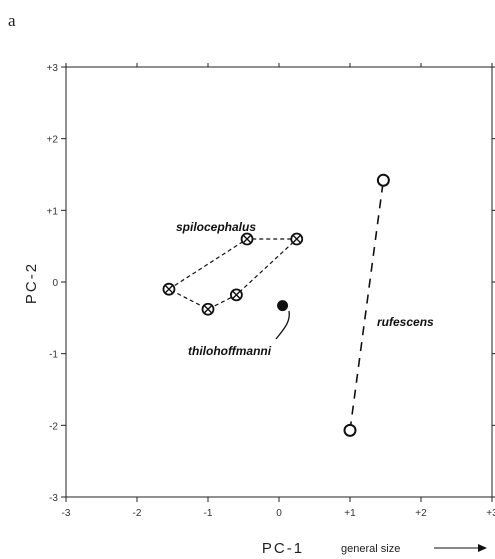 This screenshot has width=495, height=559. I want to click on outline-spilocephalus, so click(233, 274).